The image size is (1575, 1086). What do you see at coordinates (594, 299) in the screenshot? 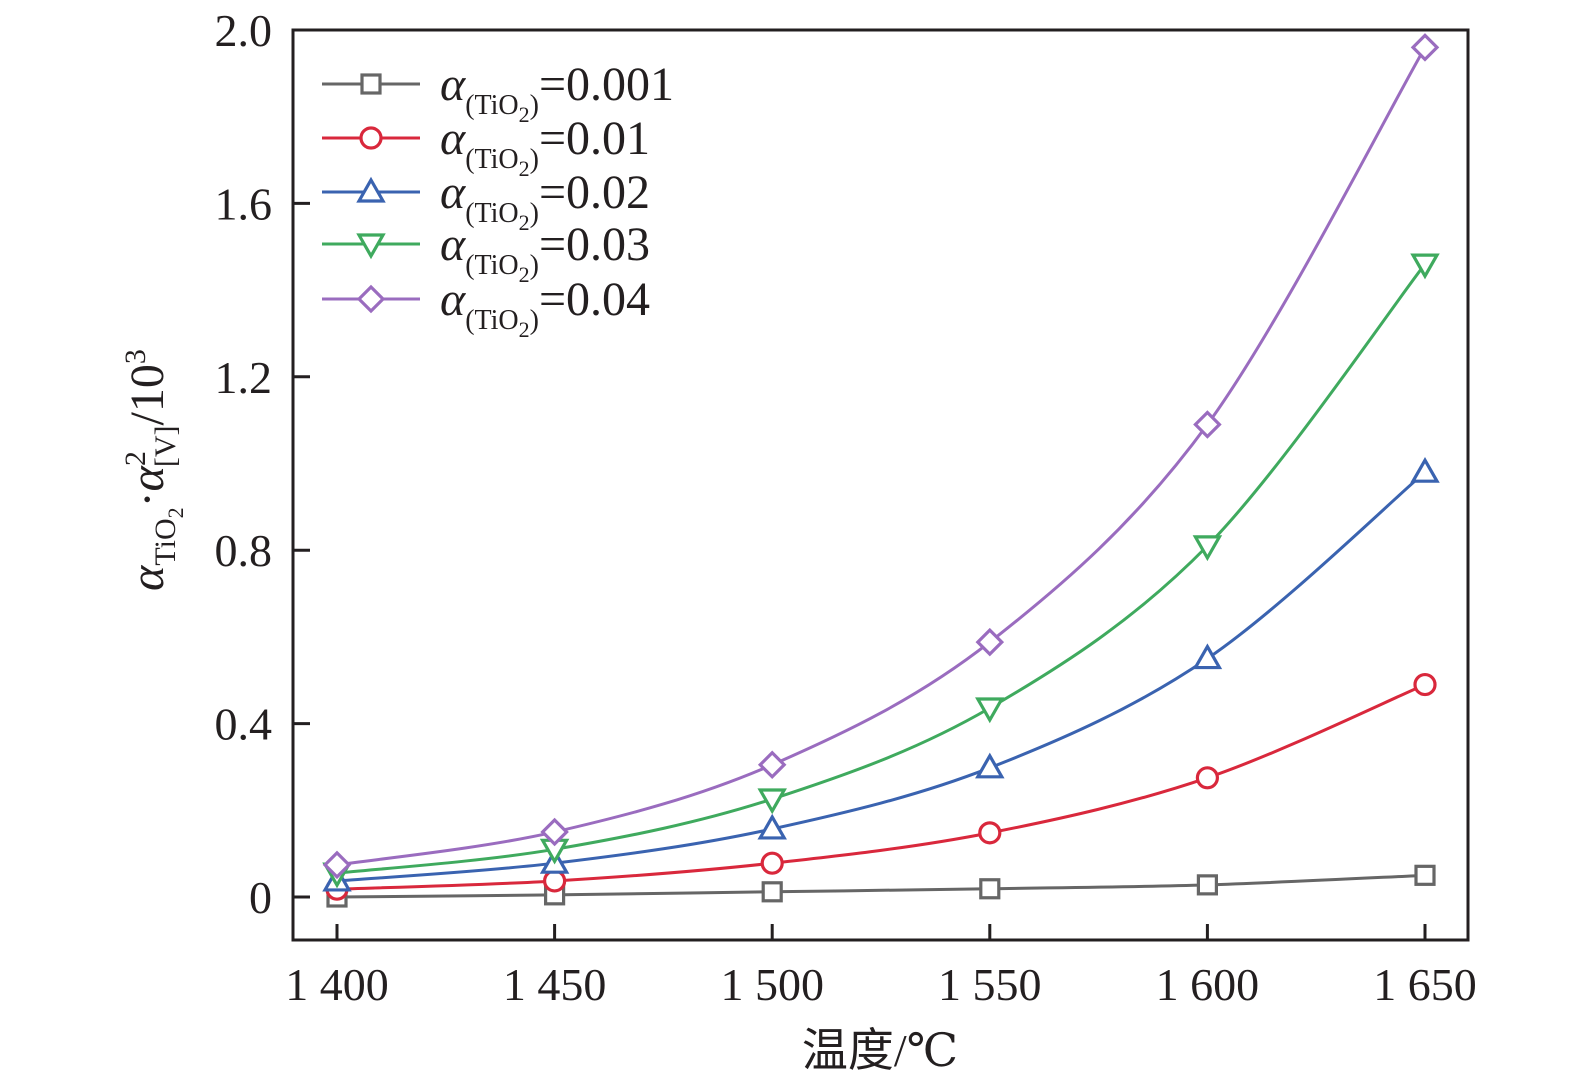
I see `legend-legend-value: =0.04` at bounding box center [594, 299].